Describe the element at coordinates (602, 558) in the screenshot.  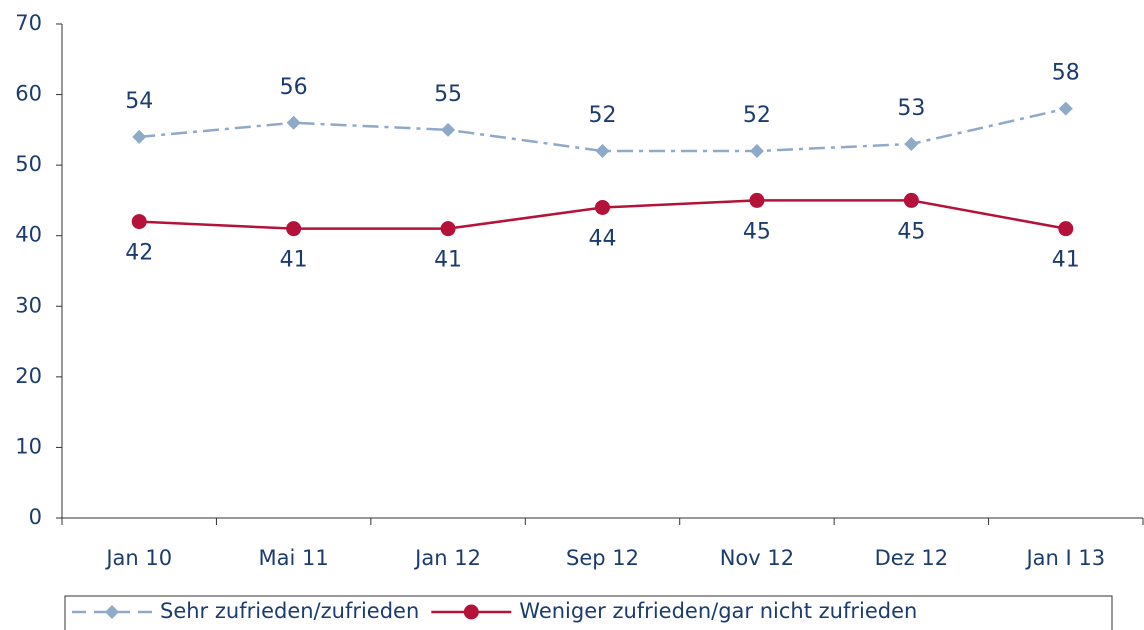
I see `x-tick-label: Sep 12` at that location.